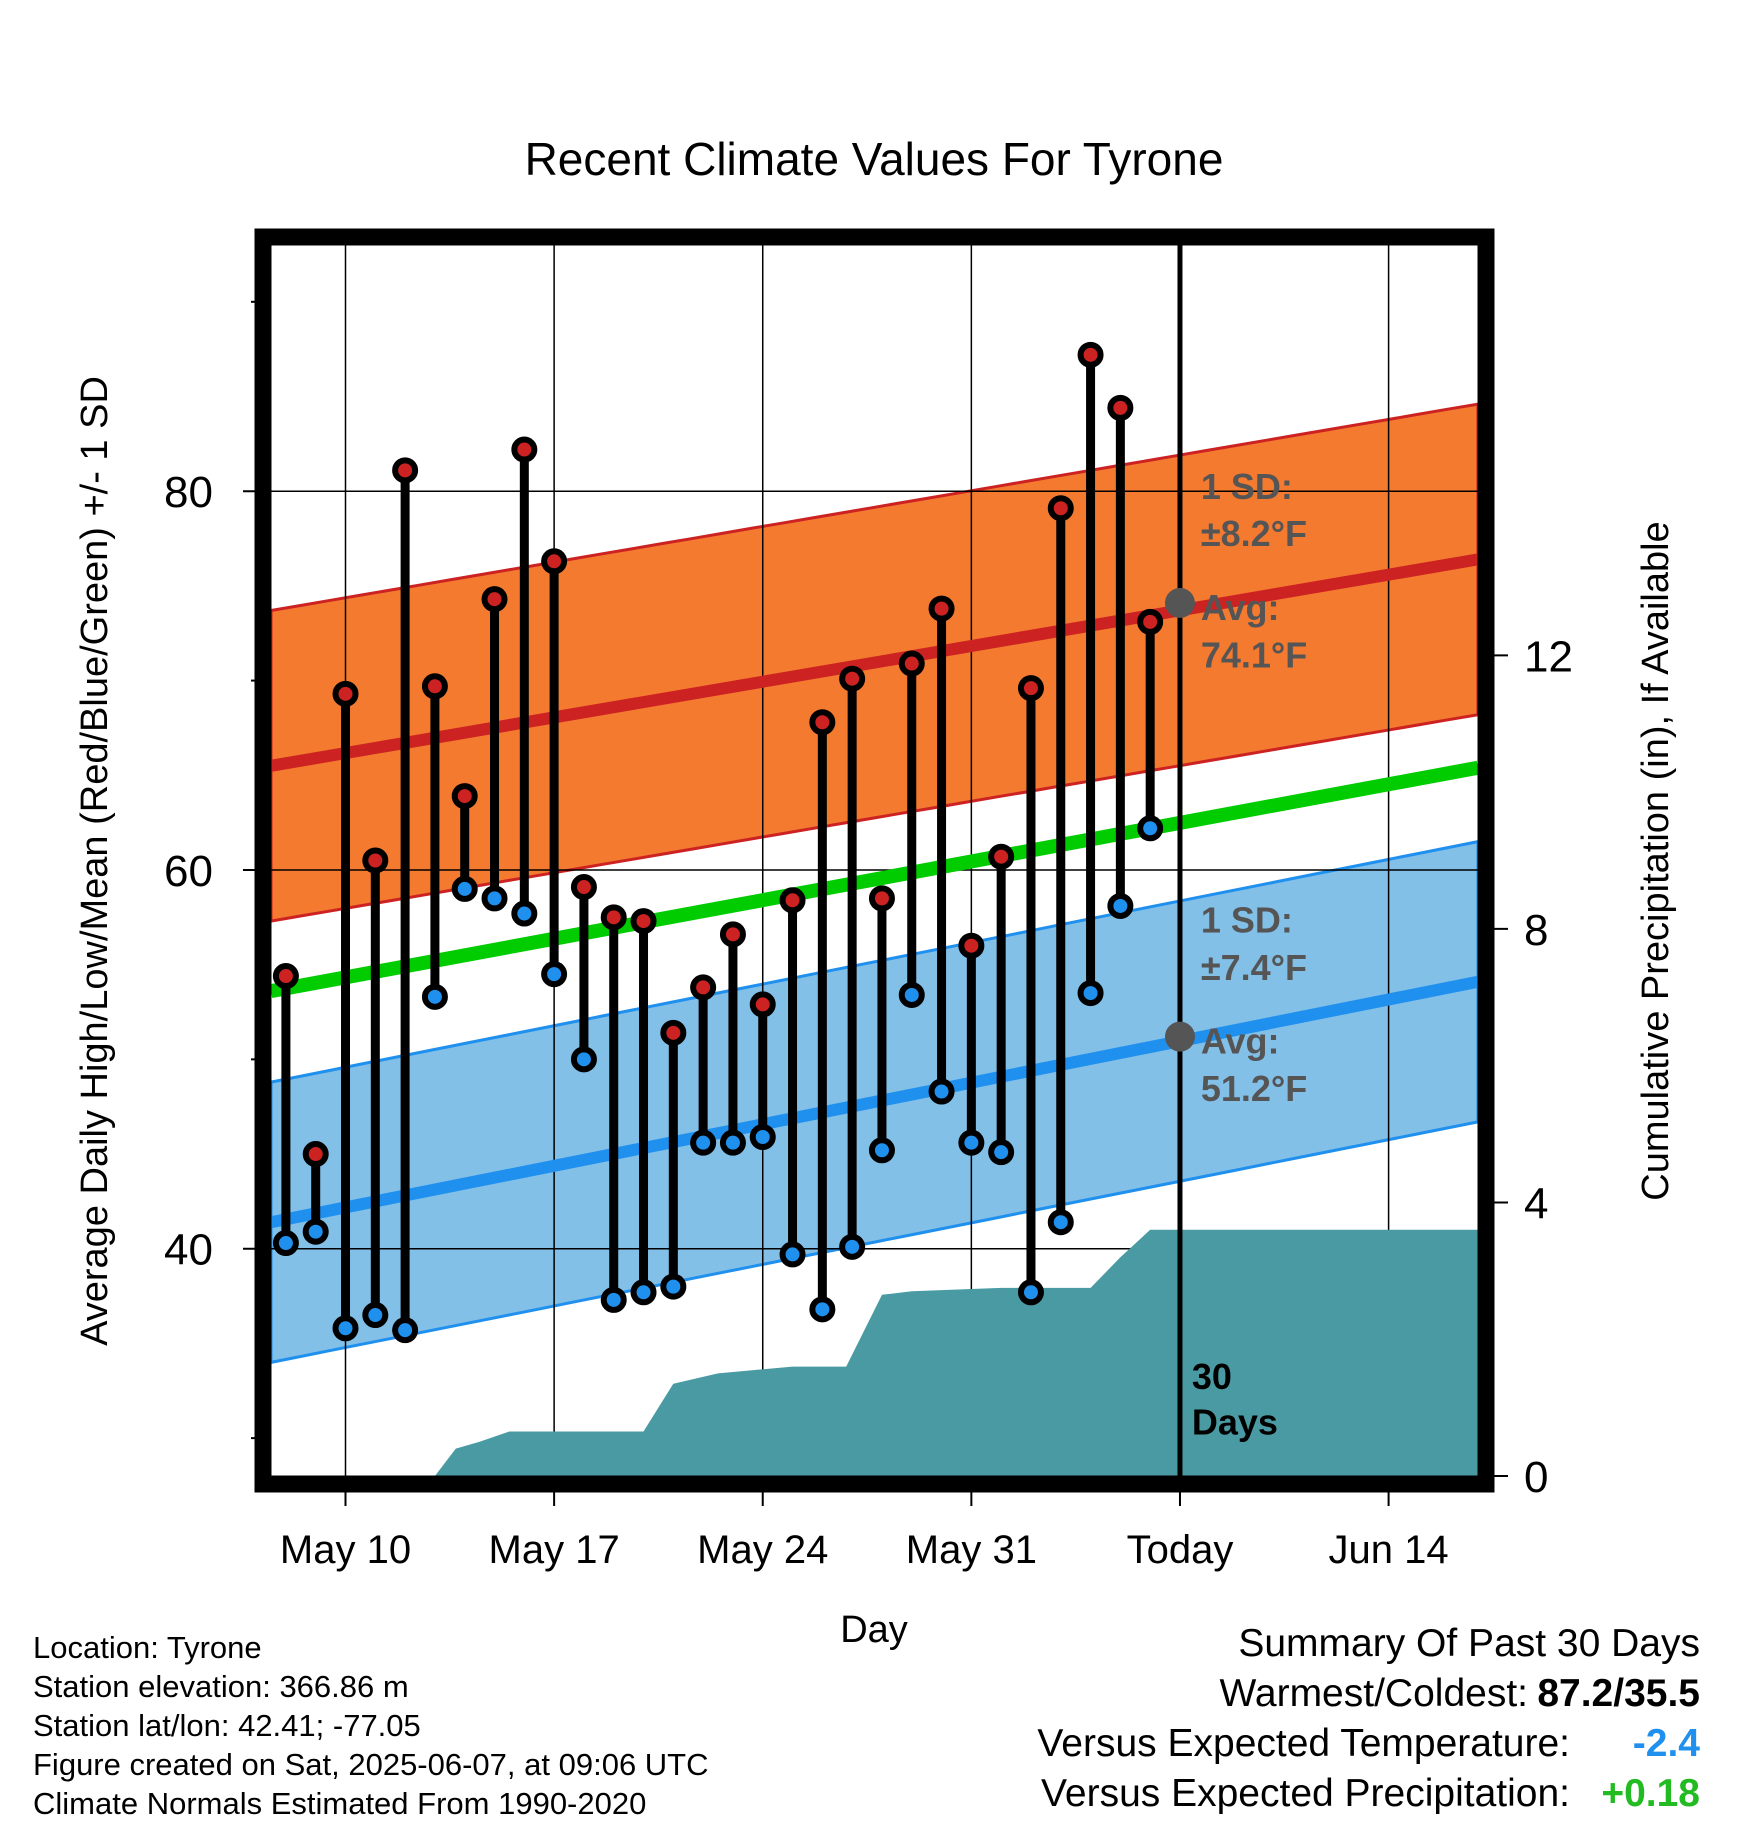 The height and width of the screenshot is (1828, 1748). Describe the element at coordinates (188, 871) in the screenshot. I see `y-tick-label: 60` at that location.